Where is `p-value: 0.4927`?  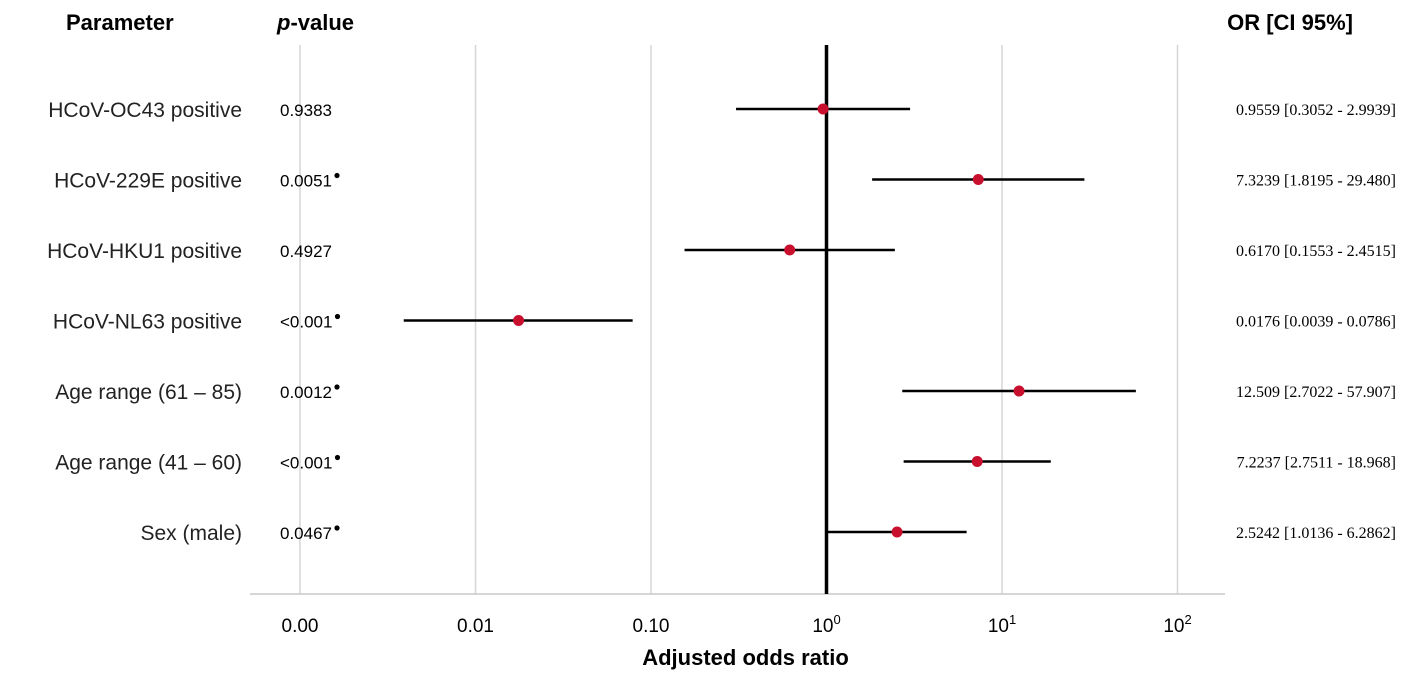 p-value: 0.4927 is located at coordinates (306, 251).